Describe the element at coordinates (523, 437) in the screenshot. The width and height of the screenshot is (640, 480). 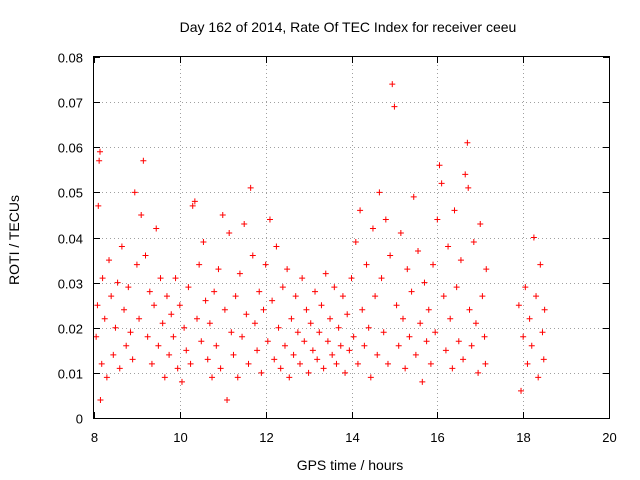
I see `x-tick-label: 18` at that location.